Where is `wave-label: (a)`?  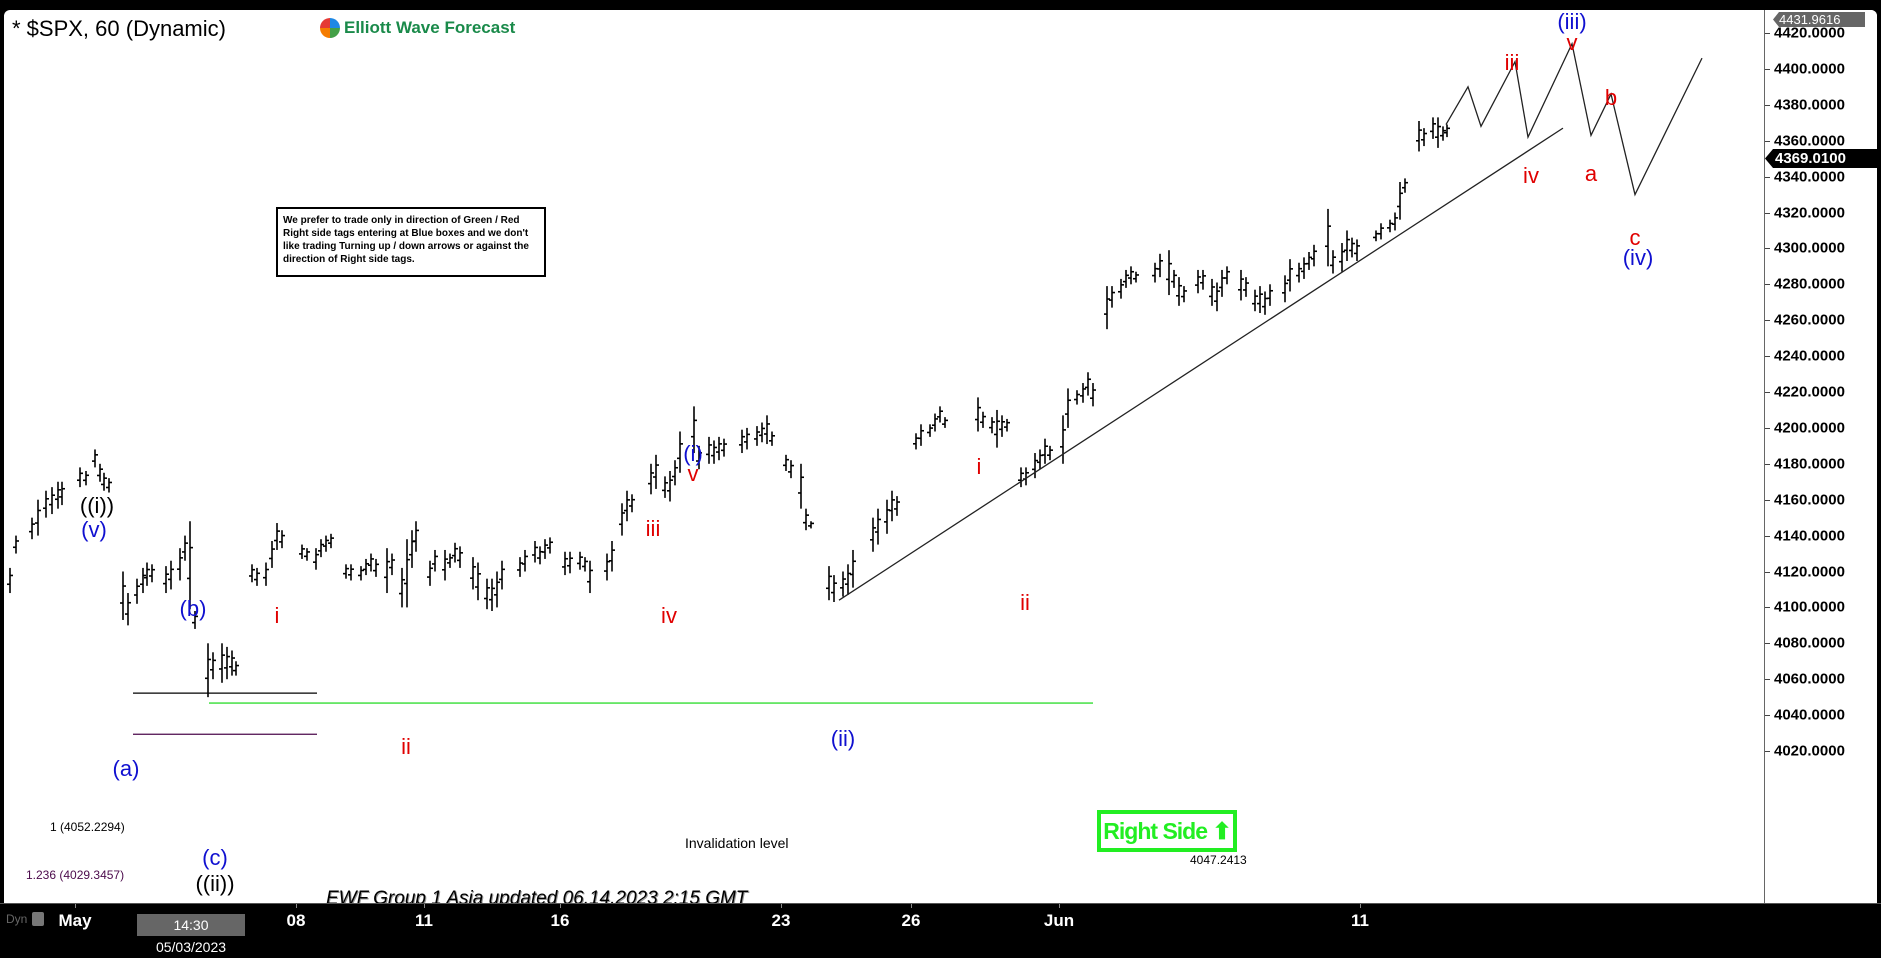 wave-label: (a) is located at coordinates (126, 768).